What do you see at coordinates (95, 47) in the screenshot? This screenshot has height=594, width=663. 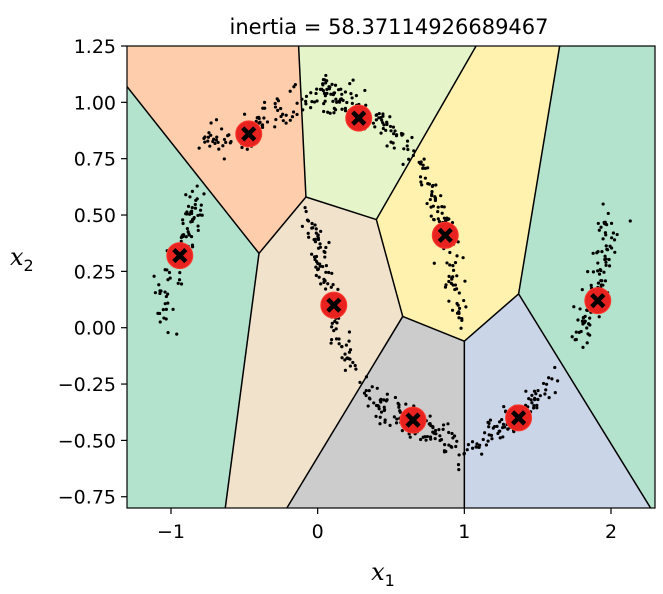 I see `y-tick-label: 1.25` at bounding box center [95, 47].